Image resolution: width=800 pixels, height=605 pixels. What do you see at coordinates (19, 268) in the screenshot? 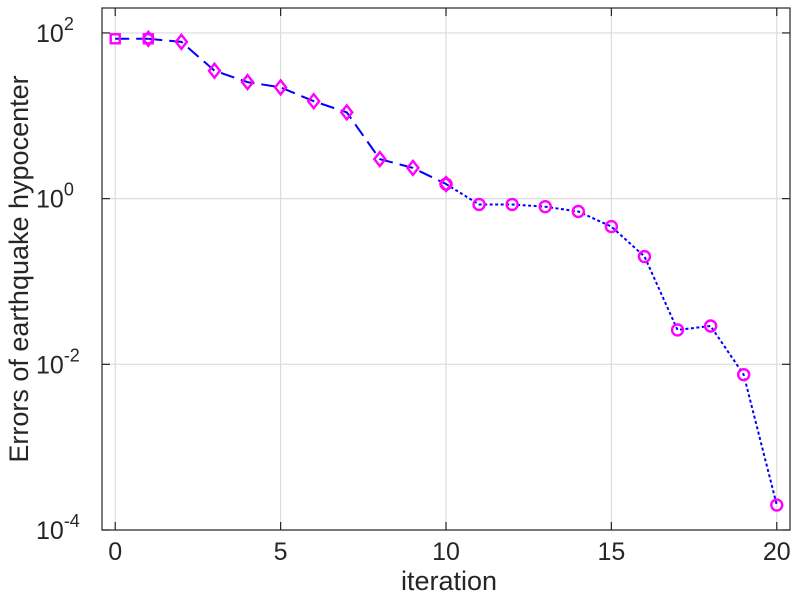
I see `y-axis-label: Errors of earthquake hypocenter` at bounding box center [19, 268].